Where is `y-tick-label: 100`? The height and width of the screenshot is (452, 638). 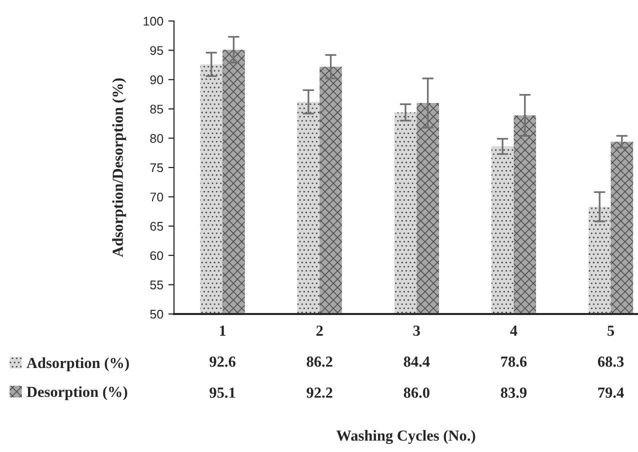
y-tick-label: 100 is located at coordinates (154, 21).